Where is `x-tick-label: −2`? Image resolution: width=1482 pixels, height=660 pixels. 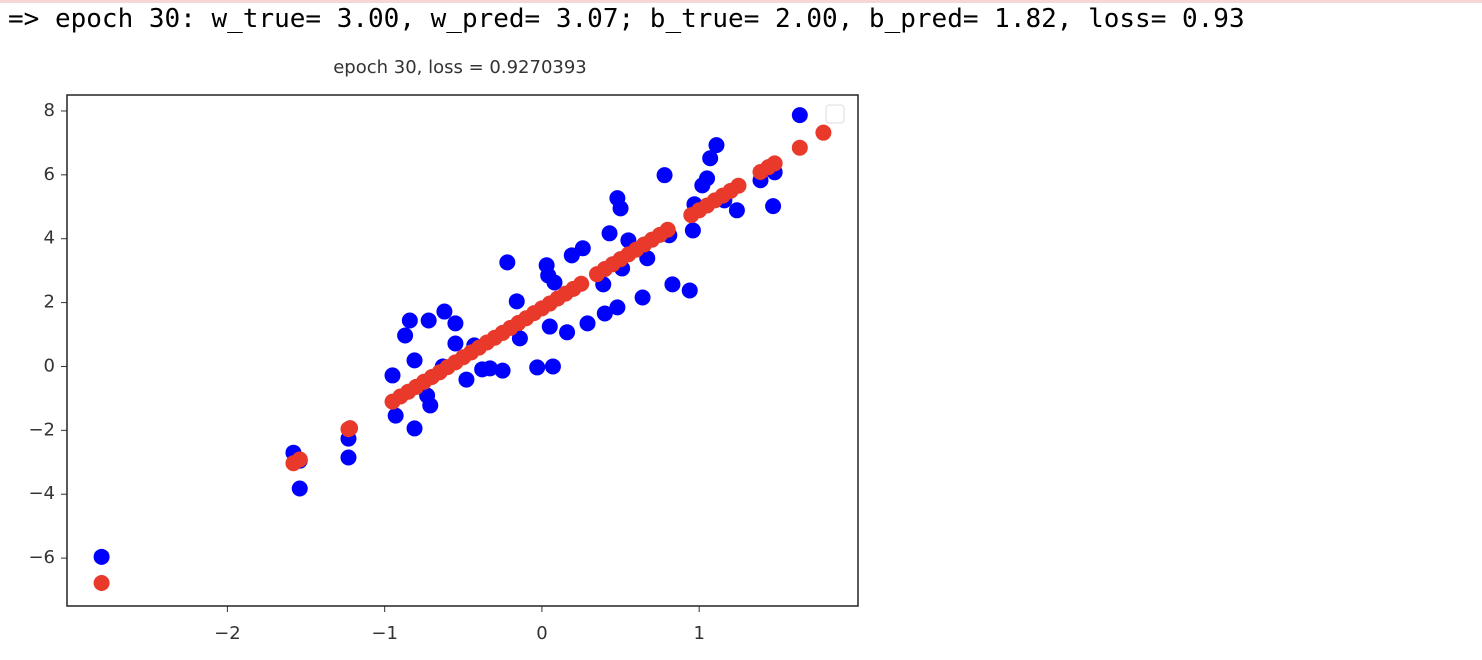
x-tick-label: −2 is located at coordinates (227, 633).